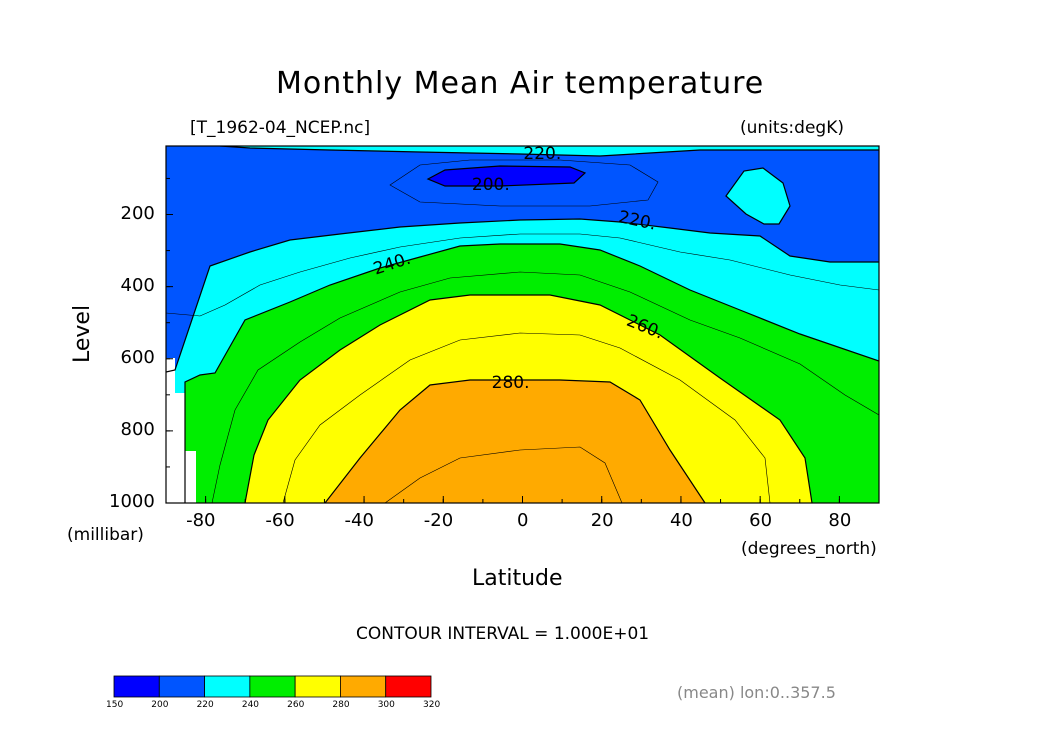  What do you see at coordinates (511, 383) in the screenshot?
I see `contour-label: 280.` at bounding box center [511, 383].